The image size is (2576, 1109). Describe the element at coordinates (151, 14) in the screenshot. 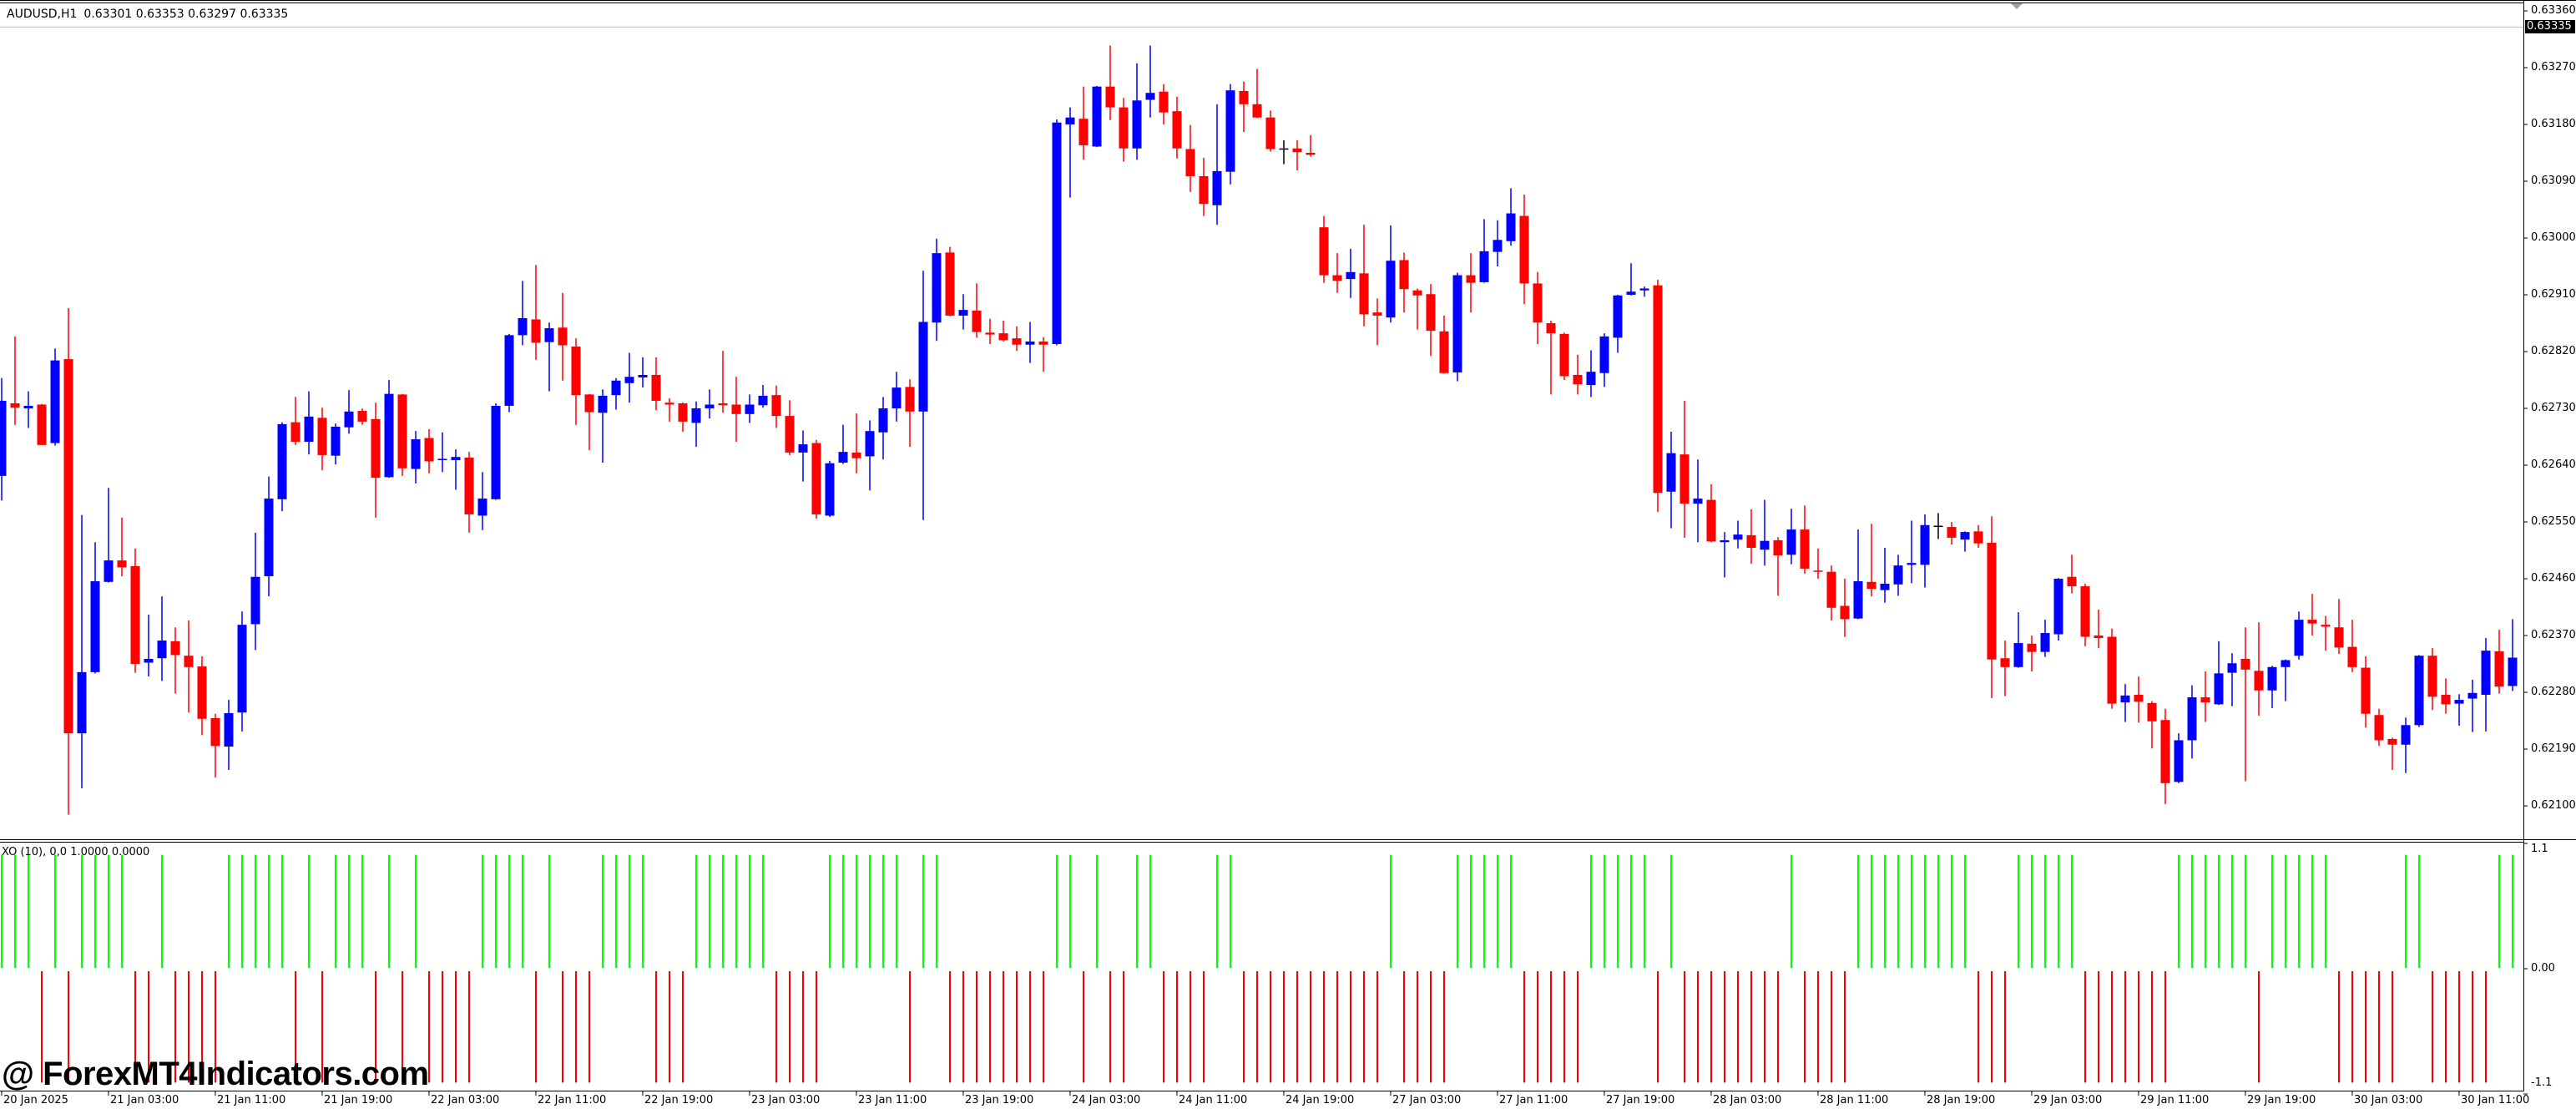

I see `chart-header: AUDUSD,H1 0.63301 0.63353 0.63297 0.63335` at that location.